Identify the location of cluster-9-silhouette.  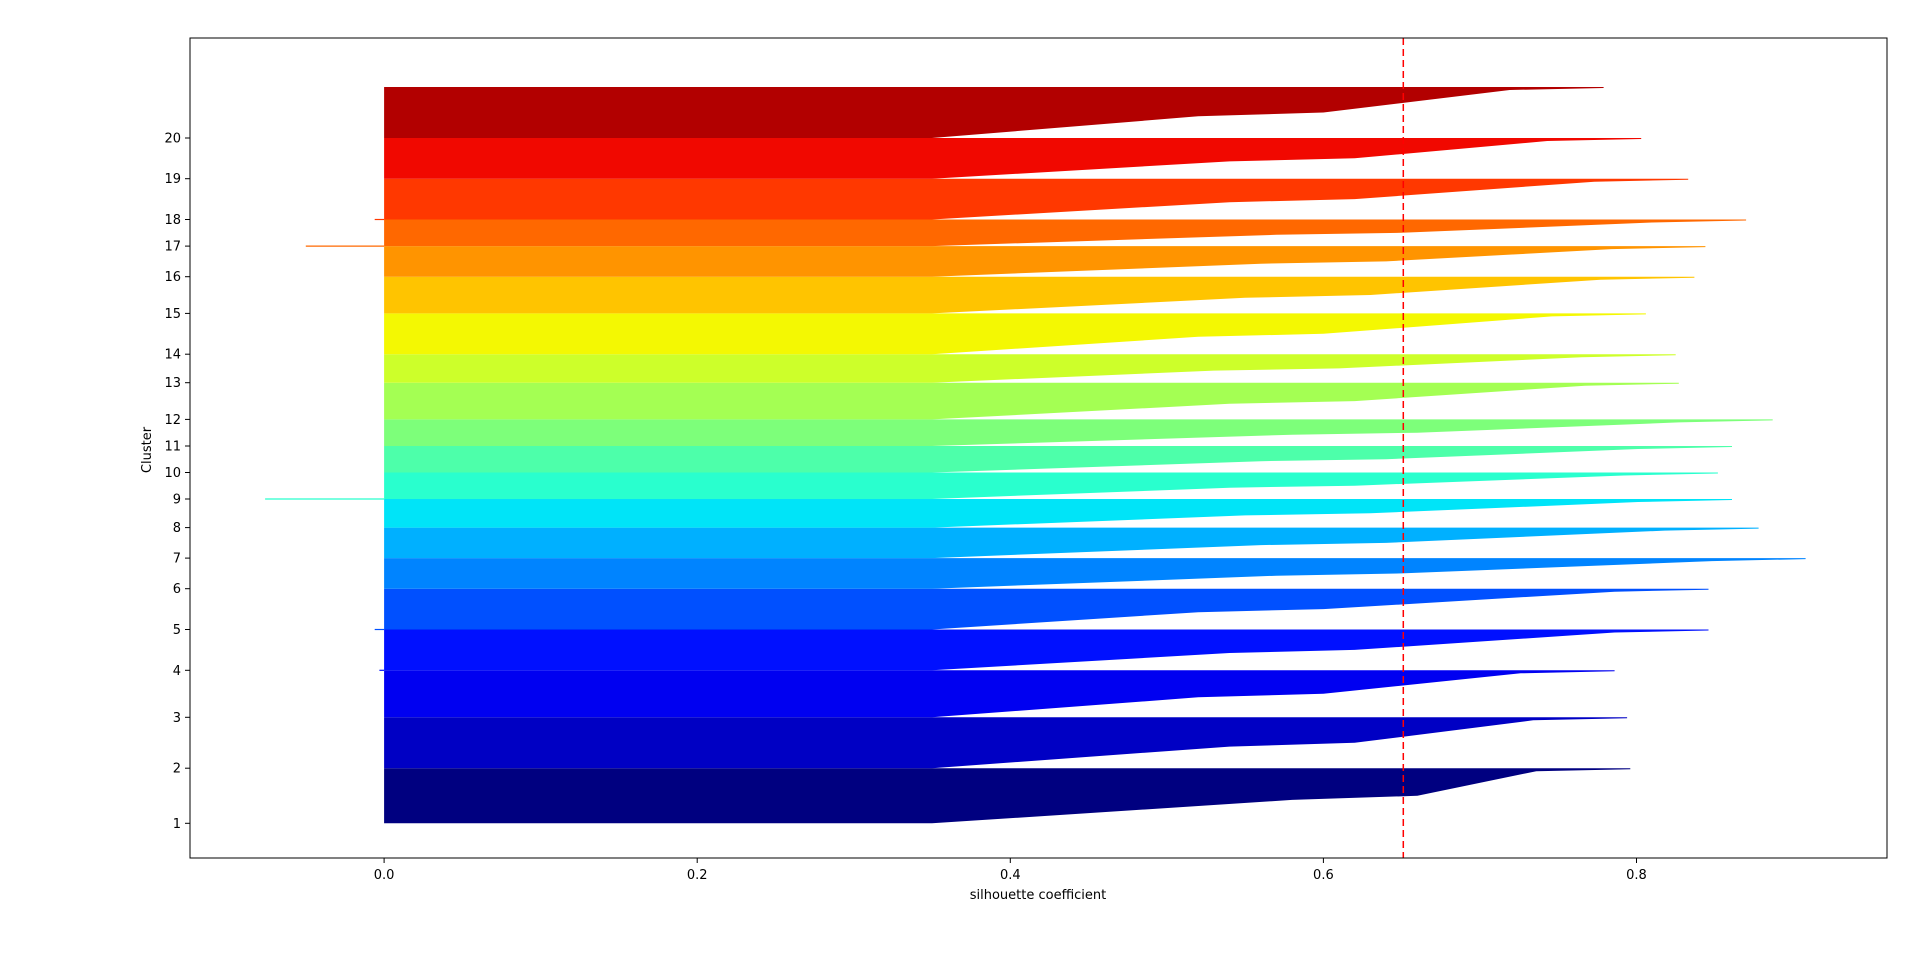
(1051, 485).